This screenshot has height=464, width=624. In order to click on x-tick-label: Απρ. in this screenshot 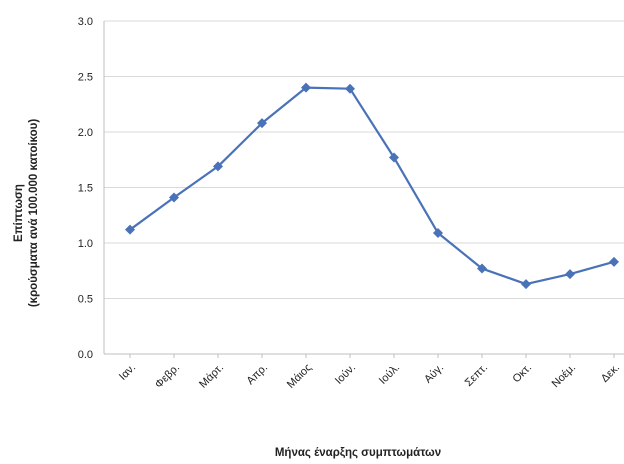, I will do `click(257, 375)`.